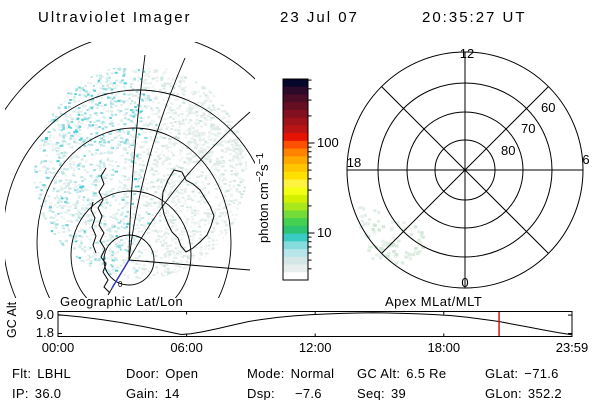 This screenshot has width=600, height=400. I want to click on telemetry-glat: GLat: −71.6, so click(522, 373).